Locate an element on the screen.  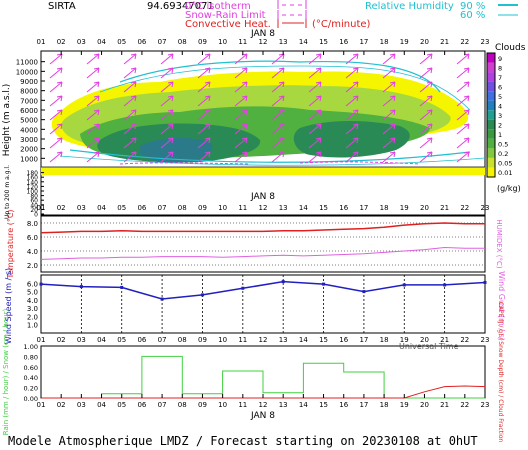
time-tick-label: 08 is located at coordinates (182, 208).